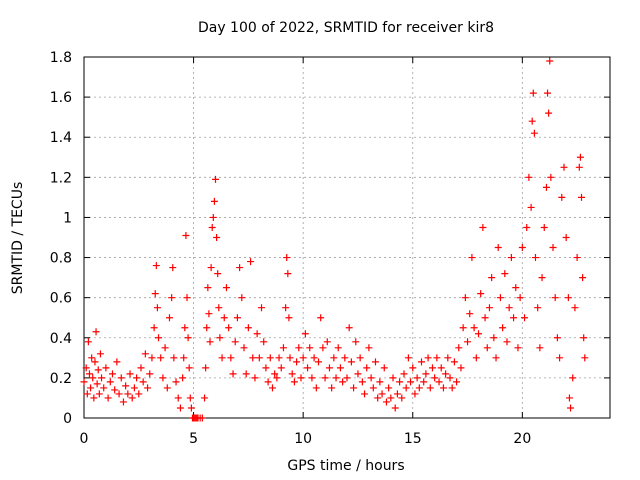  I want to click on x-tick-label: 15, so click(413, 439).